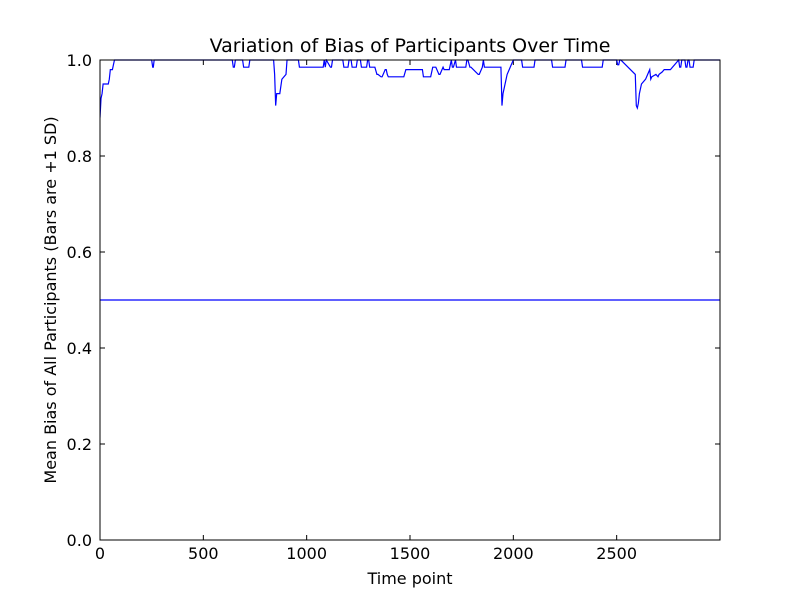 Image resolution: width=800 pixels, height=600 pixels. What do you see at coordinates (616, 553) in the screenshot?
I see `x-tick-label: 2500` at bounding box center [616, 553].